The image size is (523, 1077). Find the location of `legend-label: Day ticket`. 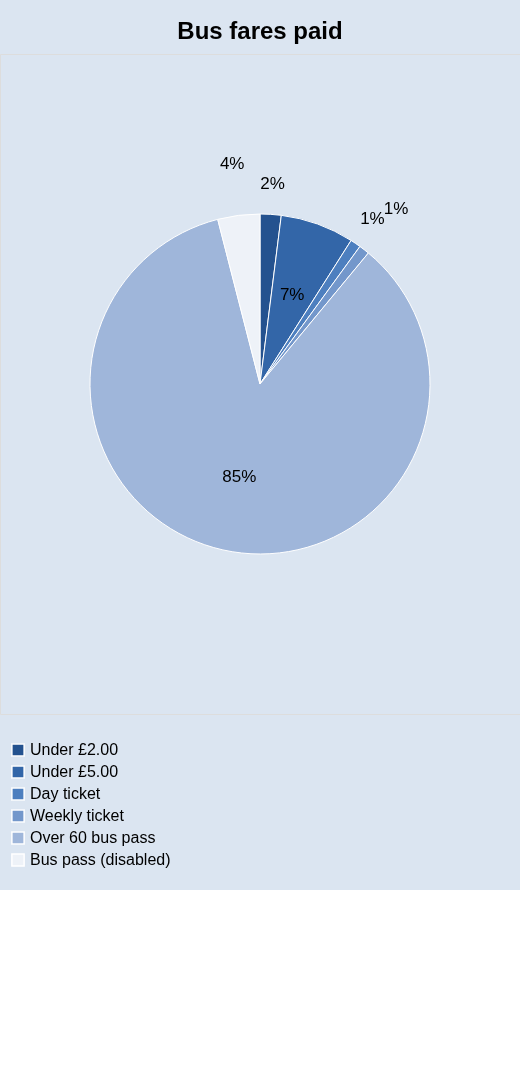

legend-label: Day ticket is located at coordinates (65, 793).